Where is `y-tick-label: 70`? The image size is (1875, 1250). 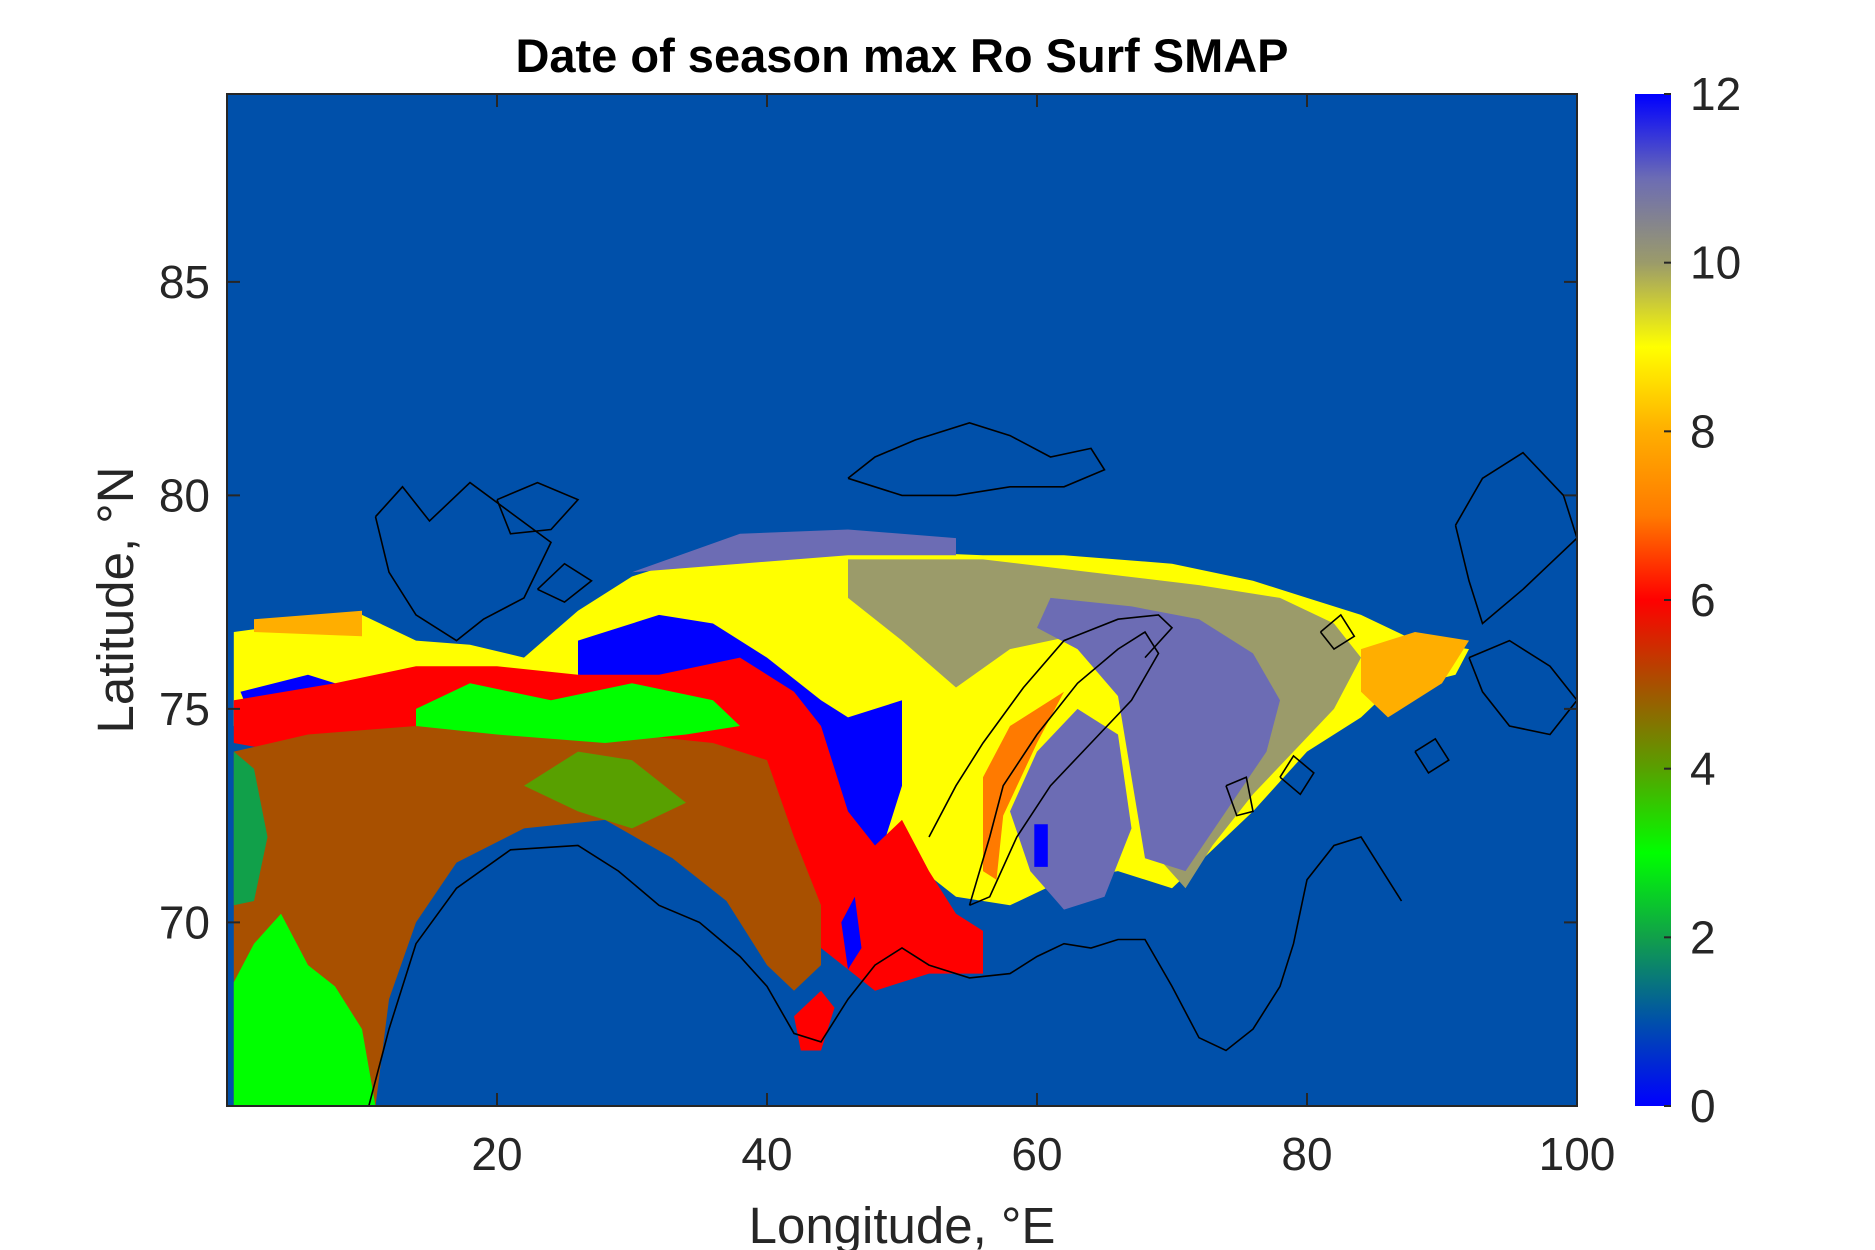 y-tick-label: 70 is located at coordinates (184, 922).